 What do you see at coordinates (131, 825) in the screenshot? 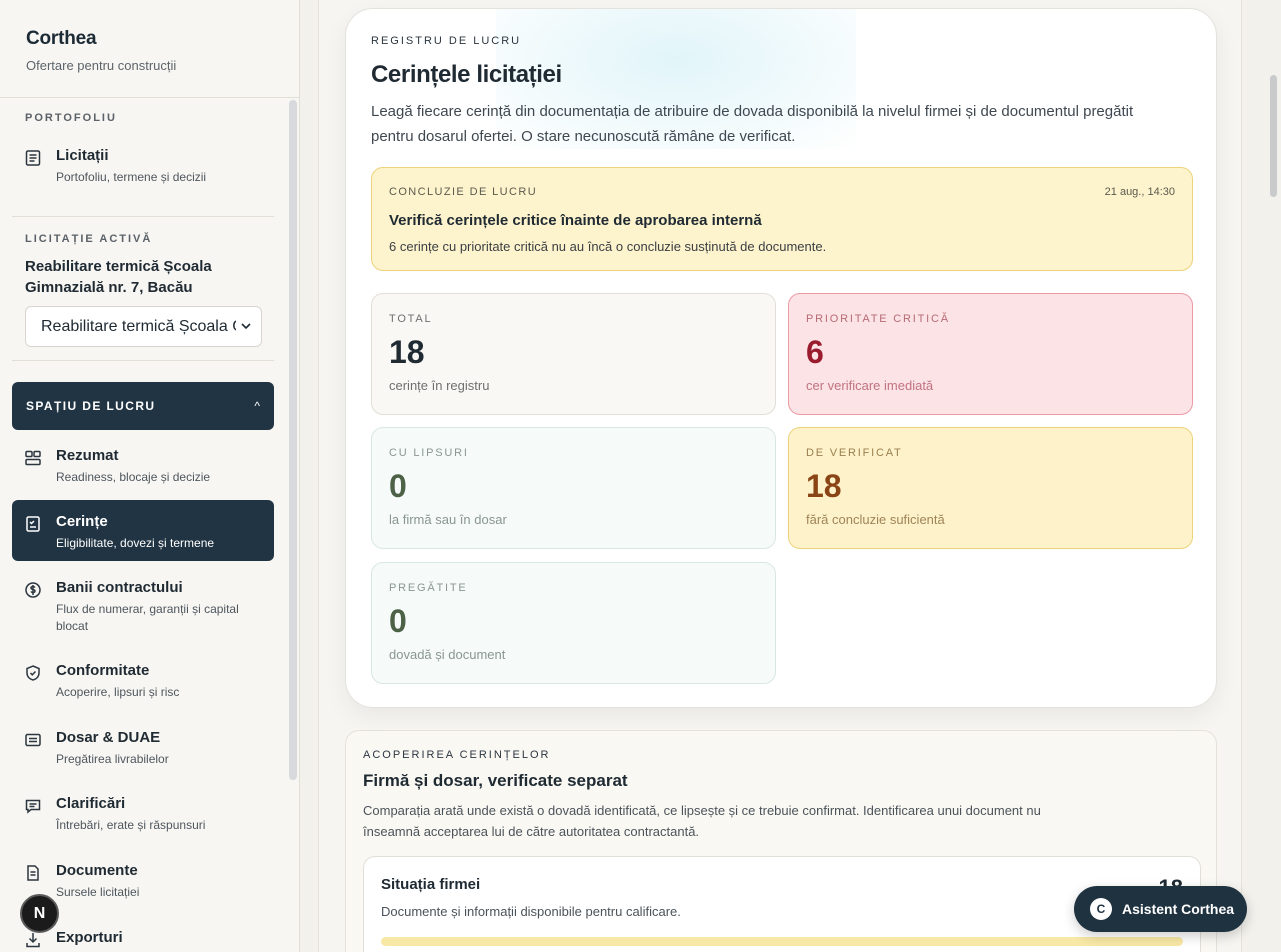
I see `nav-subtitle: Întrebări, erate și răspunsuri` at bounding box center [131, 825].